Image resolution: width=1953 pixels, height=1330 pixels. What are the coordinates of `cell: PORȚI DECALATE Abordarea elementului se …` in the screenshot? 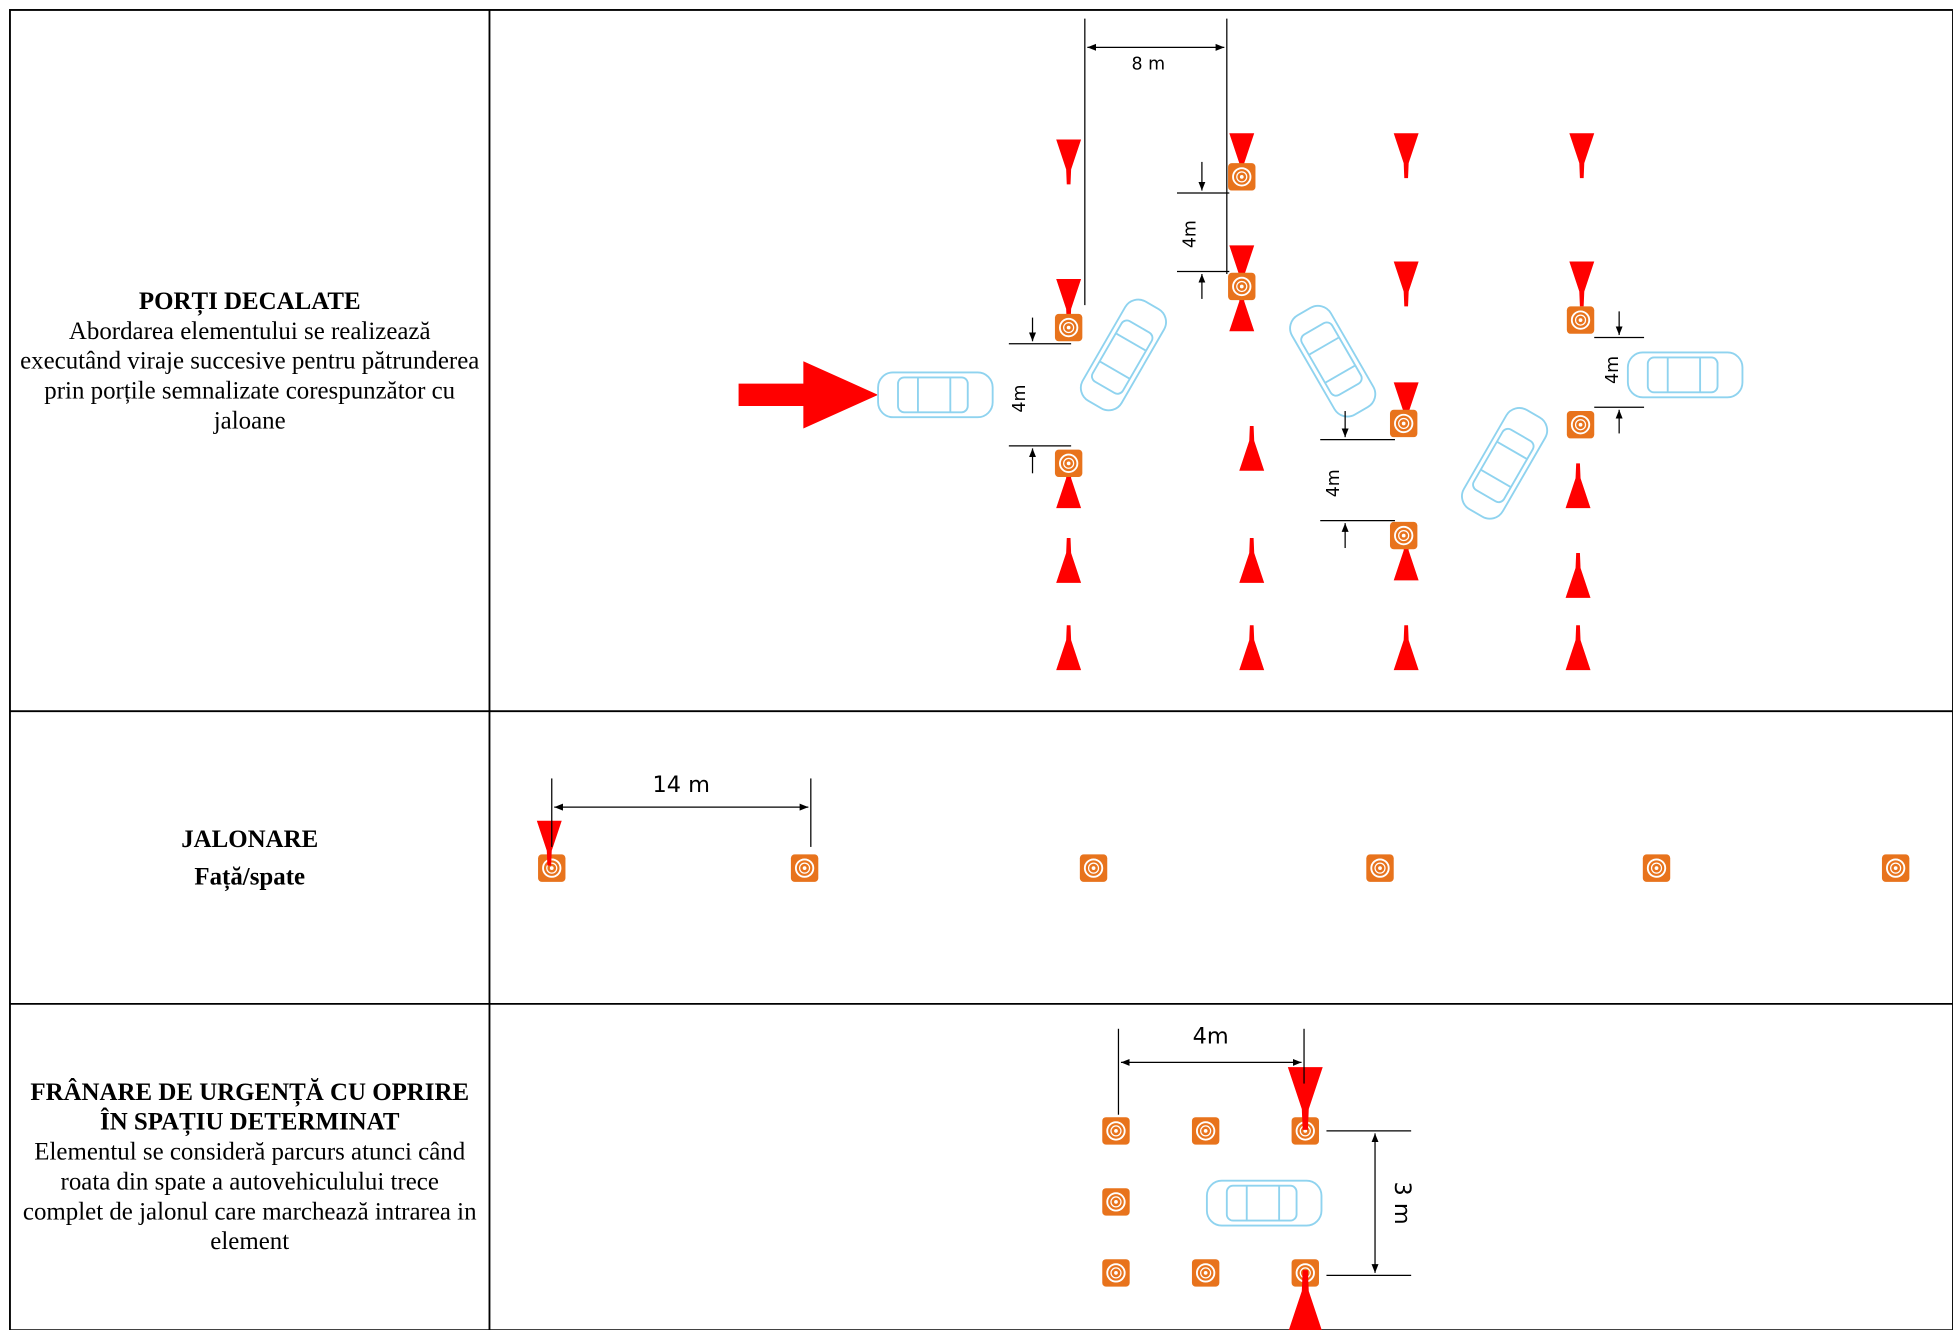 It's located at (249, 360).